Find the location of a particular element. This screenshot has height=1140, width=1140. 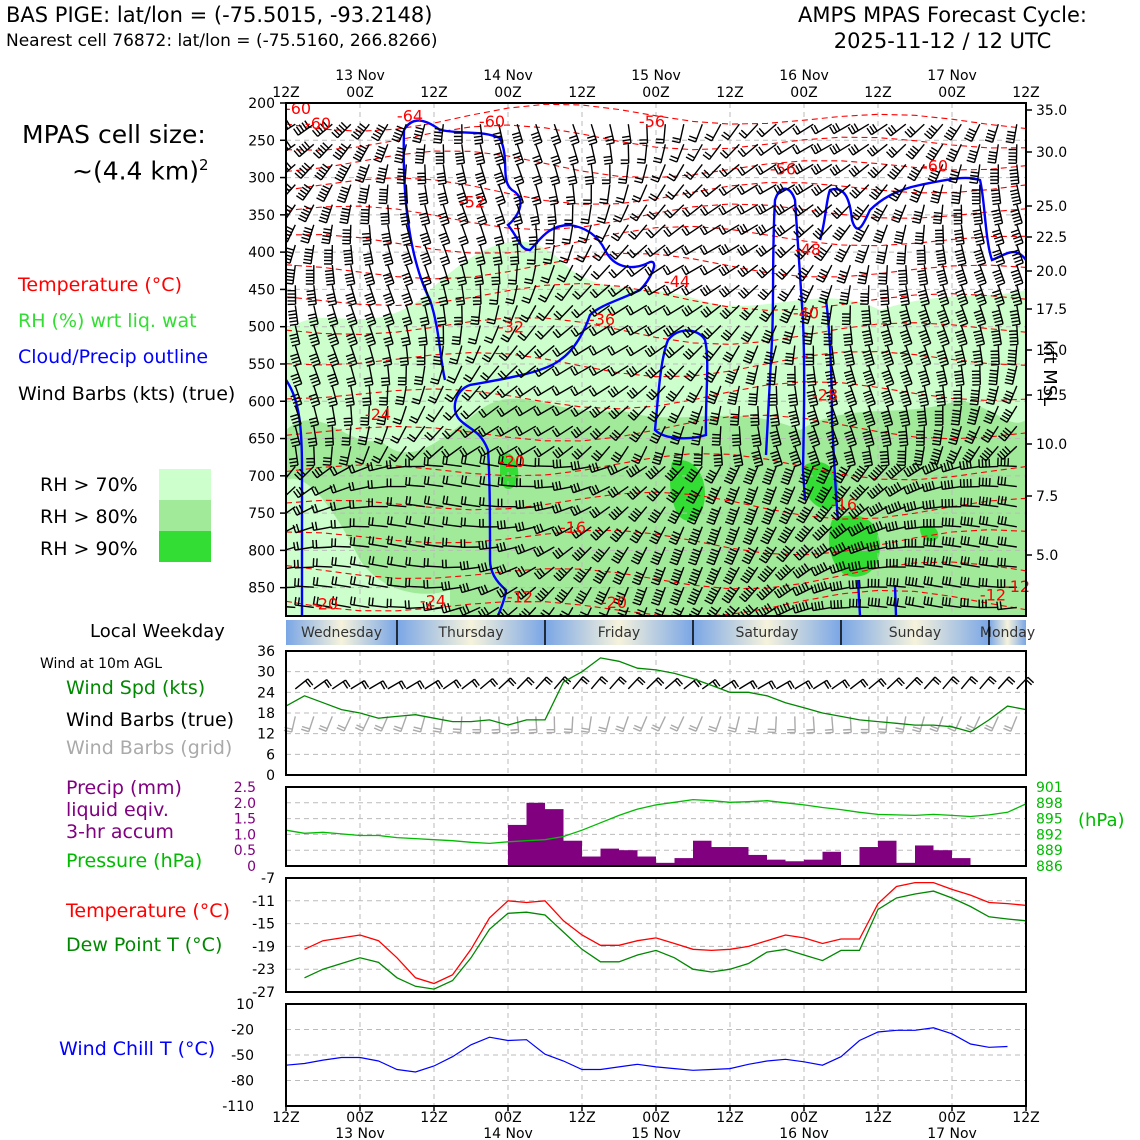

temperature-contour-label: -20 is located at coordinates (512, 461).